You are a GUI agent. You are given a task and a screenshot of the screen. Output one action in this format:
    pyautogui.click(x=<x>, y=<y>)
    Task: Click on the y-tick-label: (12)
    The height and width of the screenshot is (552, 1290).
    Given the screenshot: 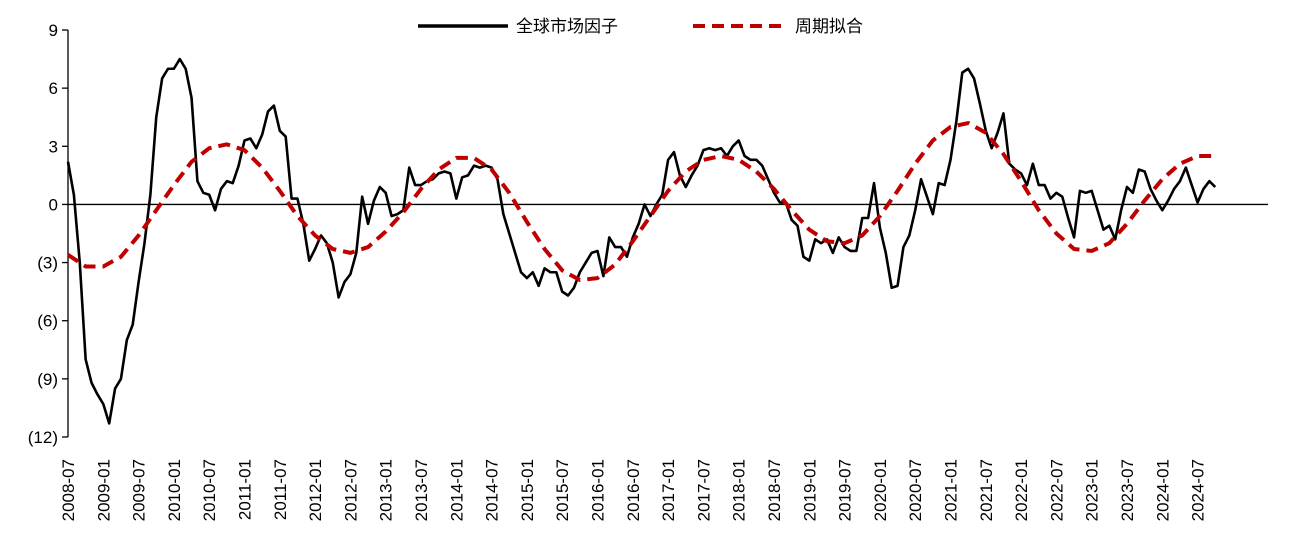 What is the action you would take?
    pyautogui.click(x=43, y=437)
    